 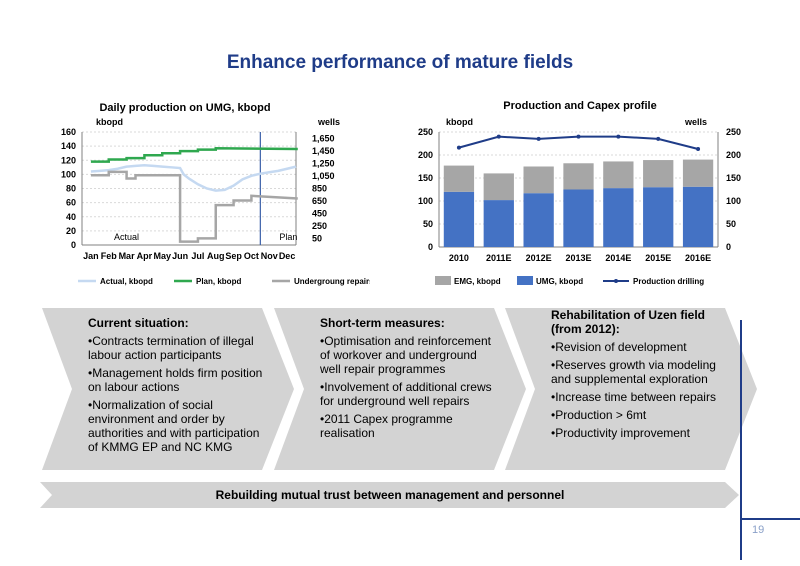 What do you see at coordinates (386, 426) in the screenshot?
I see `panel-item: •2011 Capex programme realisation` at bounding box center [386, 426].